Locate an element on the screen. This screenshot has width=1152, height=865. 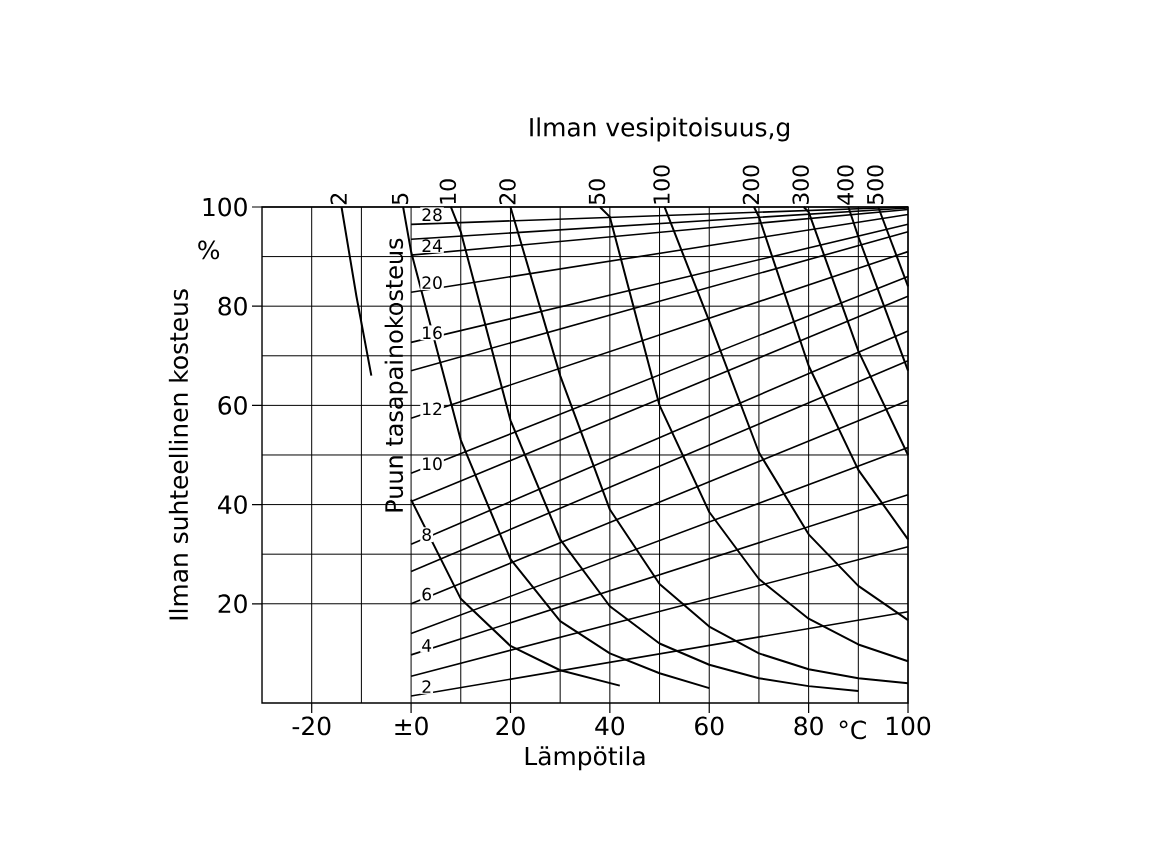
series-label: 12 is located at coordinates (432, 409).